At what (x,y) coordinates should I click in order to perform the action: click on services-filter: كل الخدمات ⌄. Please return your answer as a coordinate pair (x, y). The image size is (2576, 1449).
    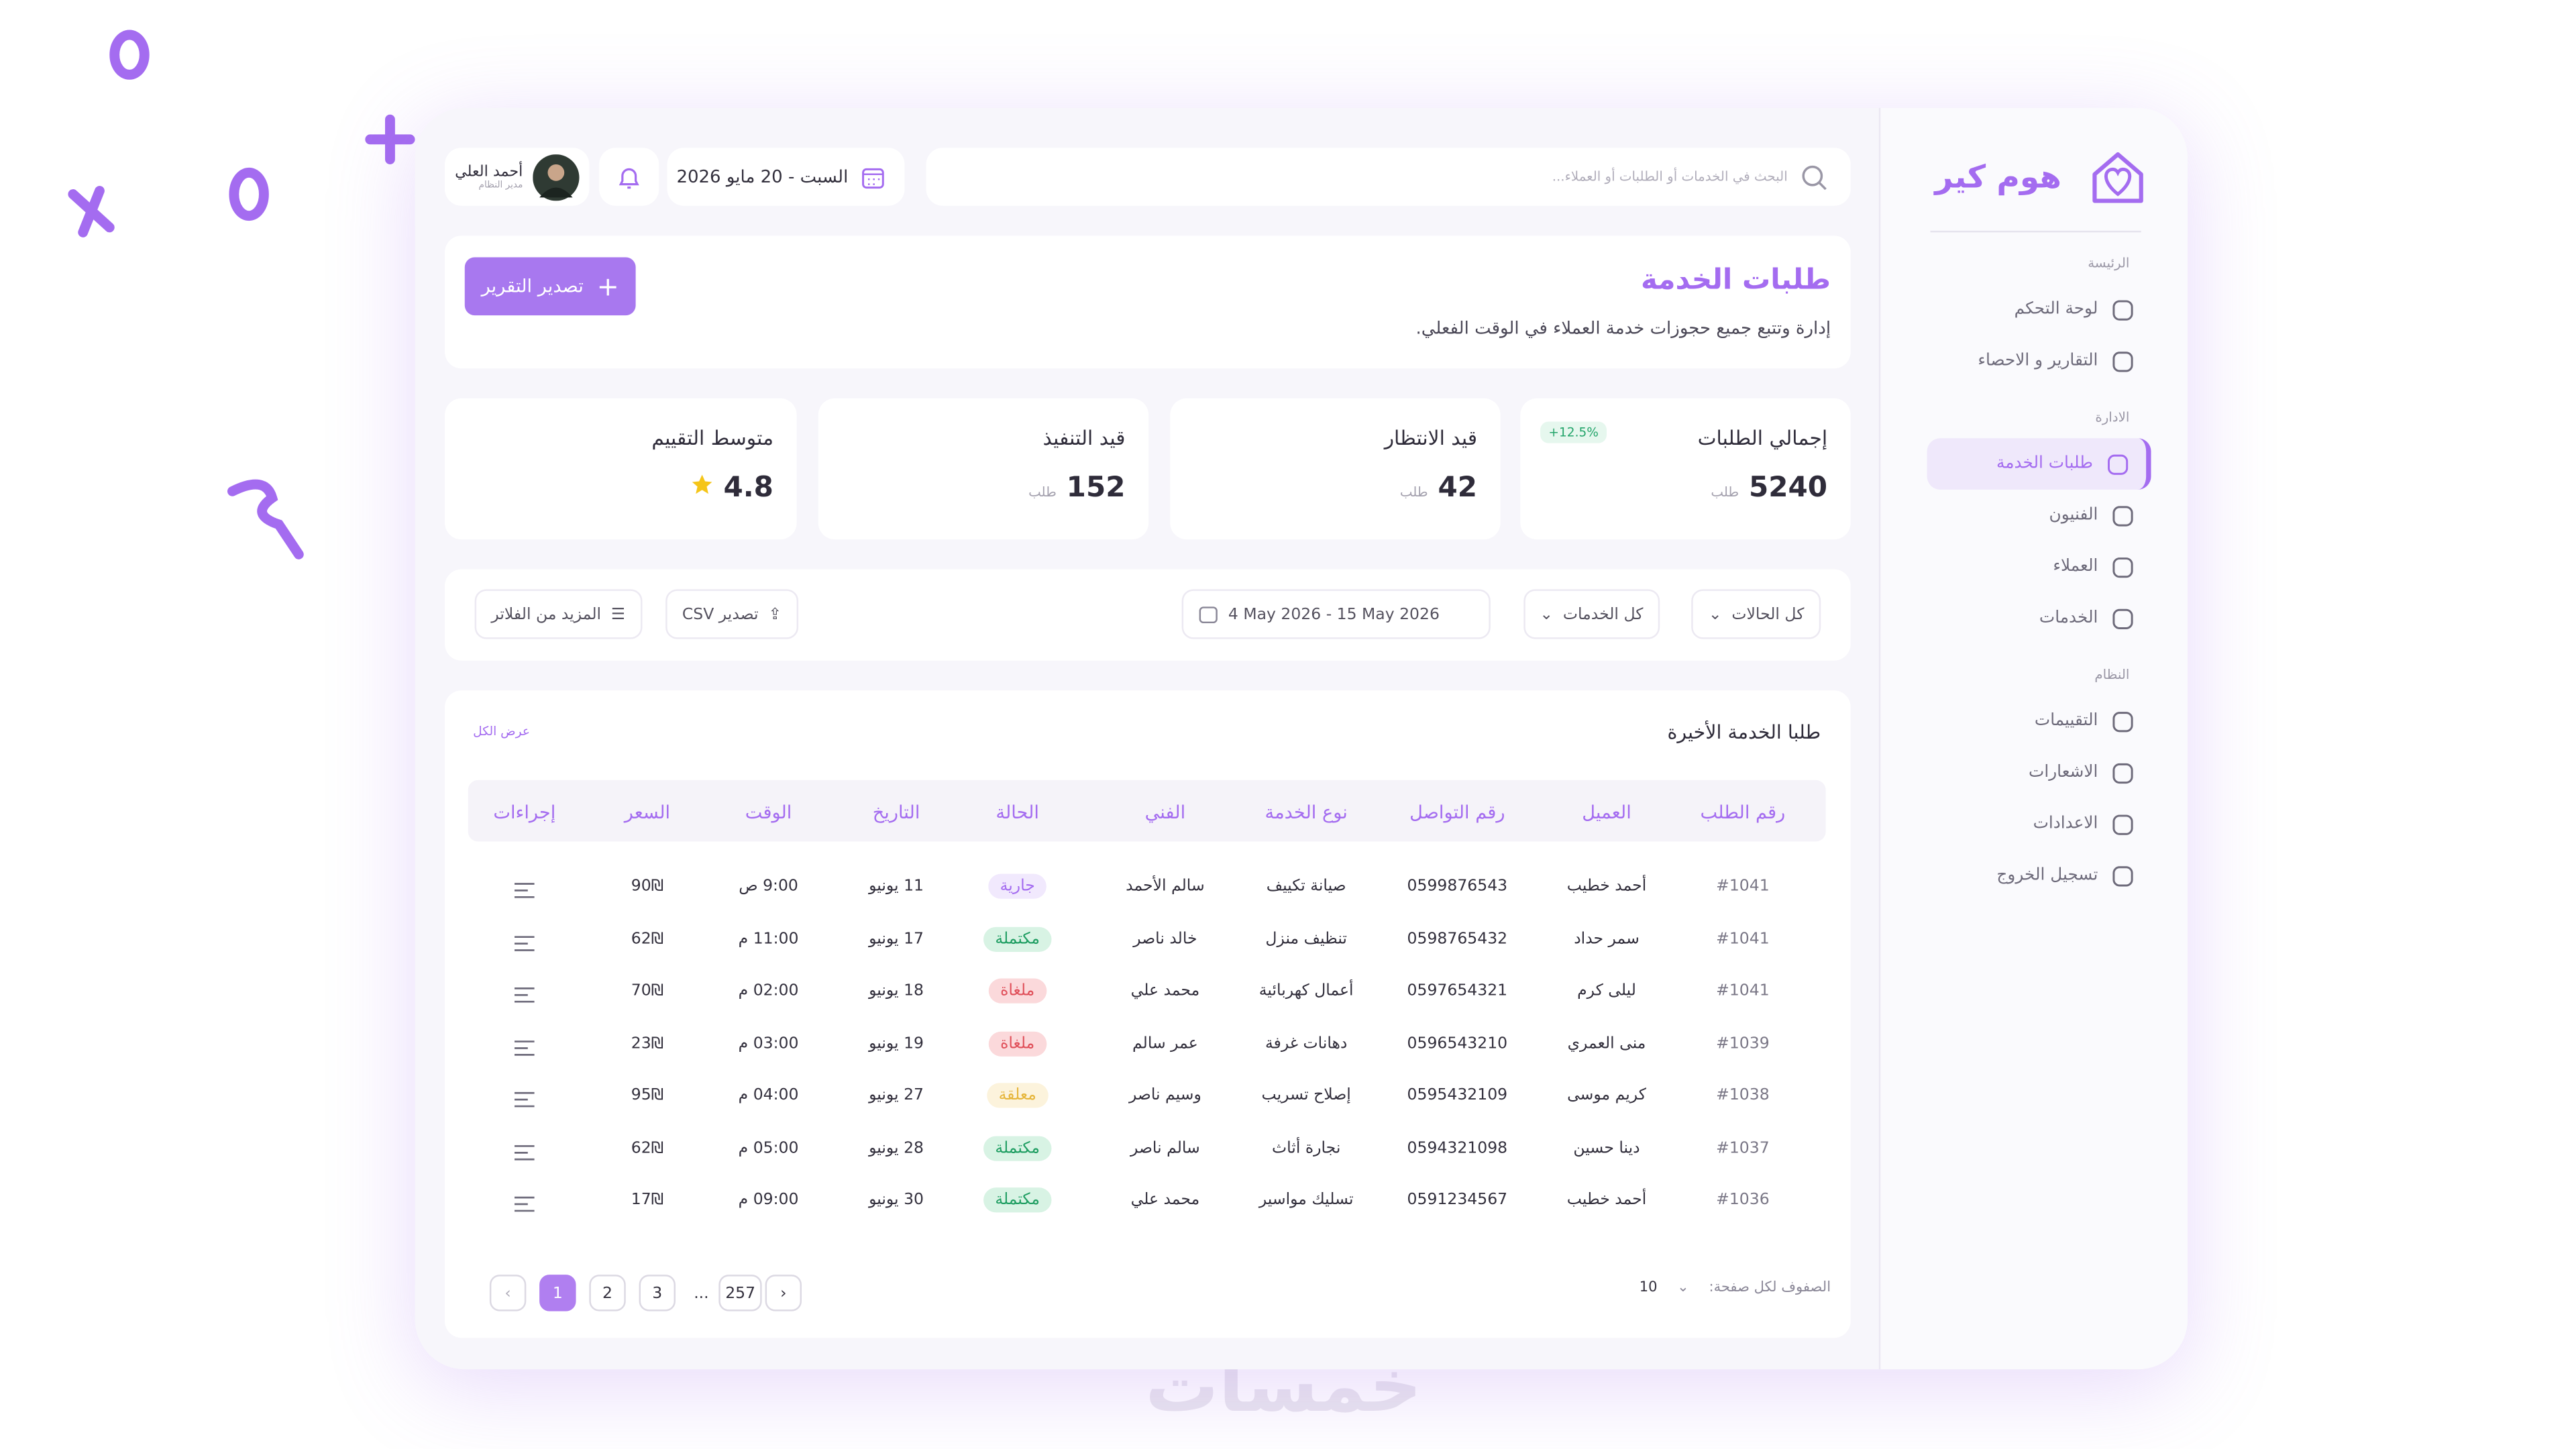
    Looking at the image, I should click on (1591, 614).